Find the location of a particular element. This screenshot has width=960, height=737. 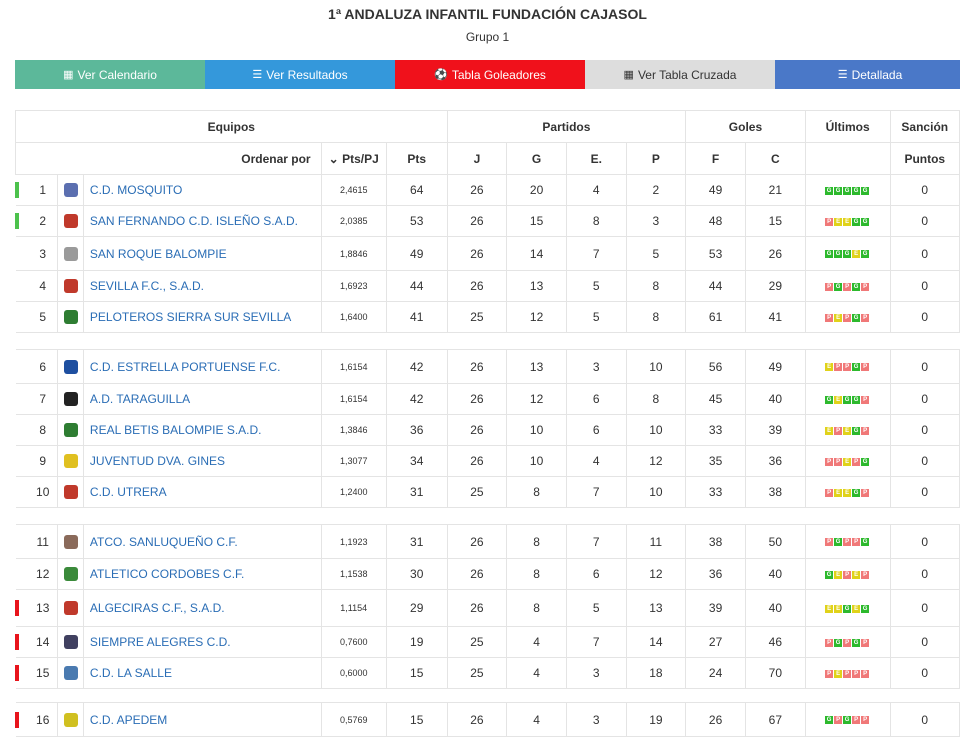

team-name-link: ATLETICO CORDOBES C.F. is located at coordinates (202, 574).